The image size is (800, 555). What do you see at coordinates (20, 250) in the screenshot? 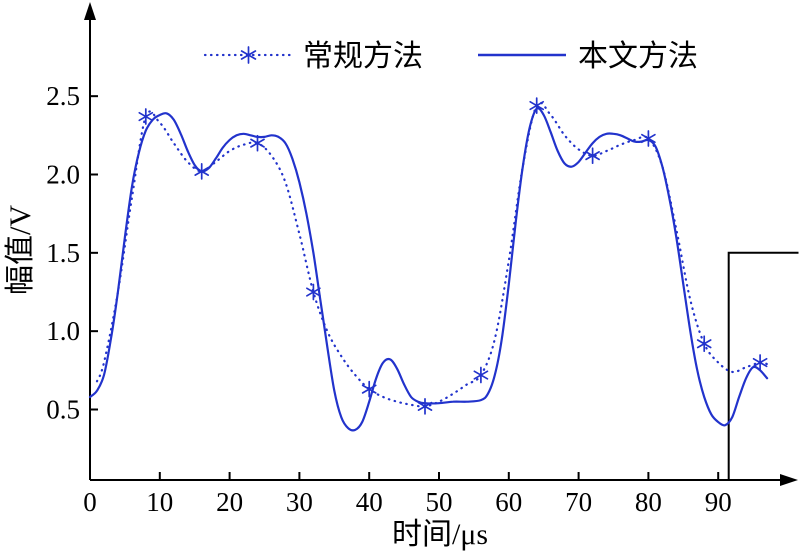
I see `y-axis-label: 幅值/V` at bounding box center [20, 250].